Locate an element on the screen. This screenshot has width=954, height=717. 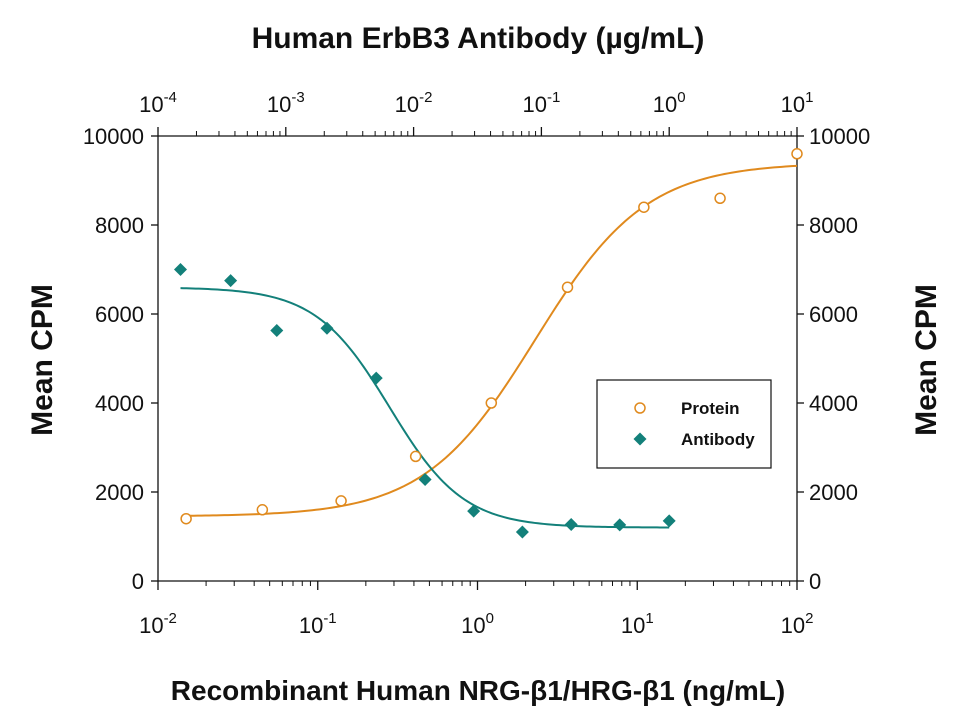
legend-label: Protein is located at coordinates (710, 408).